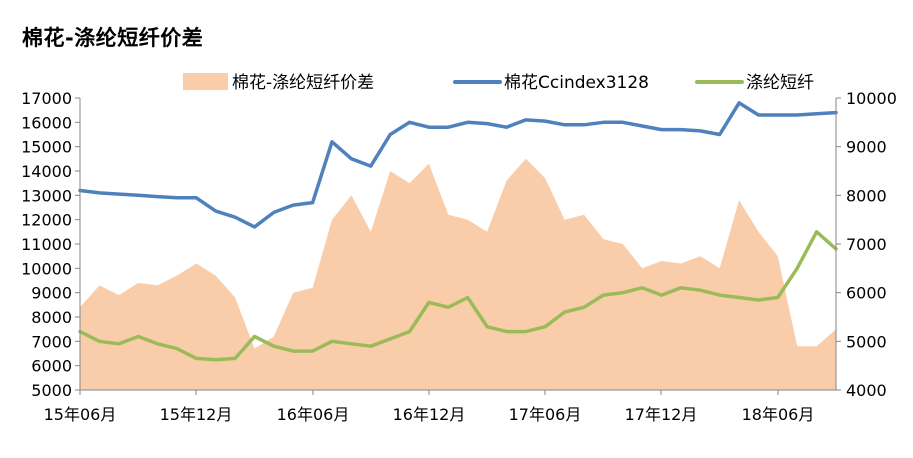  What do you see at coordinates (80, 414) in the screenshot?
I see `x-tick-label: 15年06月` at bounding box center [80, 414].